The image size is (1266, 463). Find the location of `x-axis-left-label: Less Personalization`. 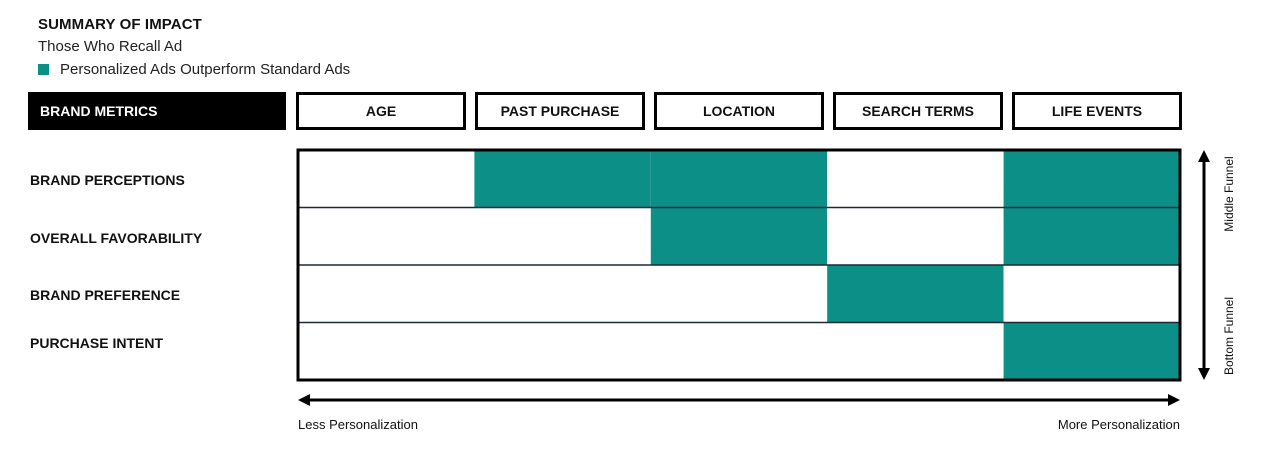

x-axis-left-label: Less Personalization is located at coordinates (358, 424).